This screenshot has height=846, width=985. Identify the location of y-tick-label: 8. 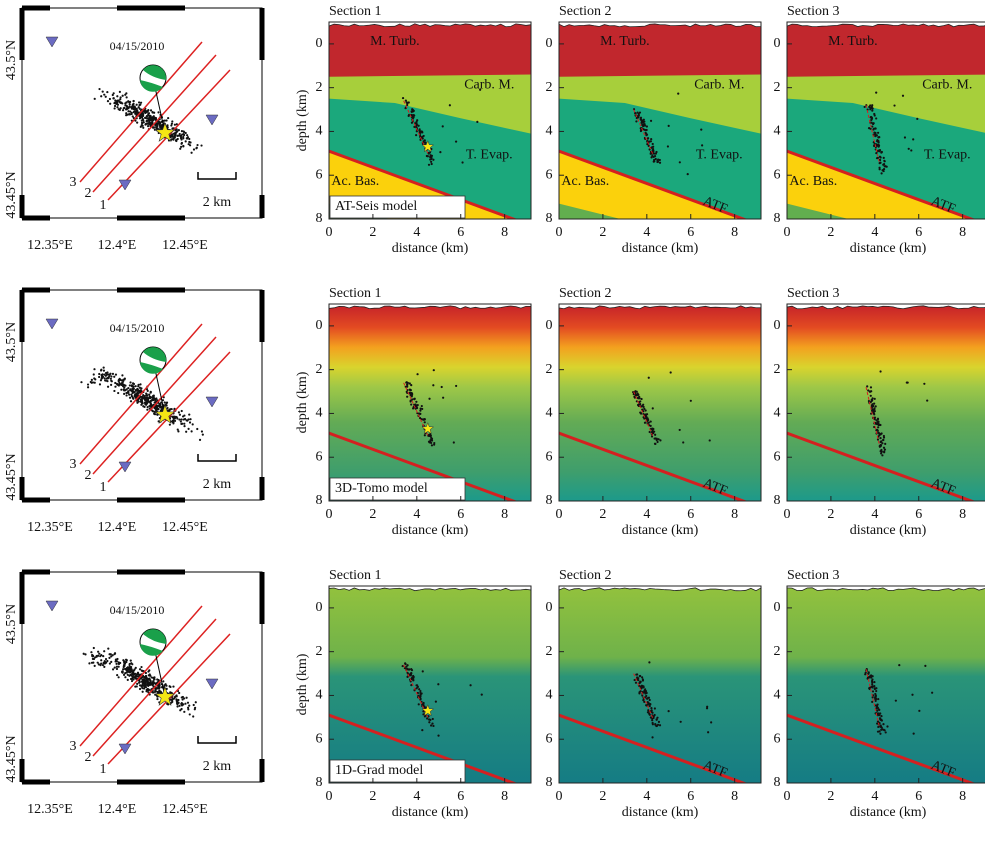
(319, 782).